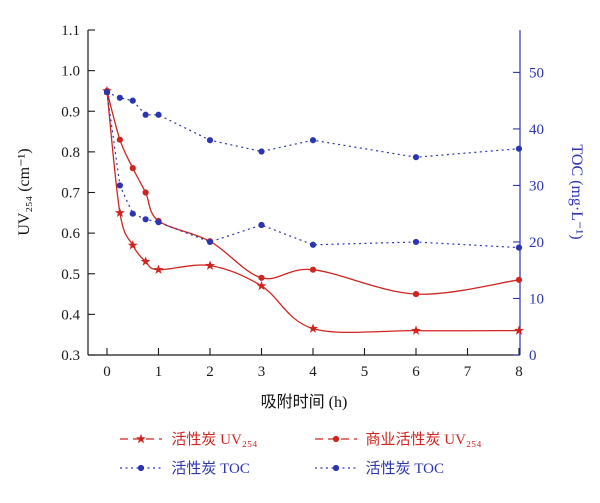 The height and width of the screenshot is (503, 600). Describe the element at coordinates (70, 31) in the screenshot. I see `svg-text: 1.1` at that location.